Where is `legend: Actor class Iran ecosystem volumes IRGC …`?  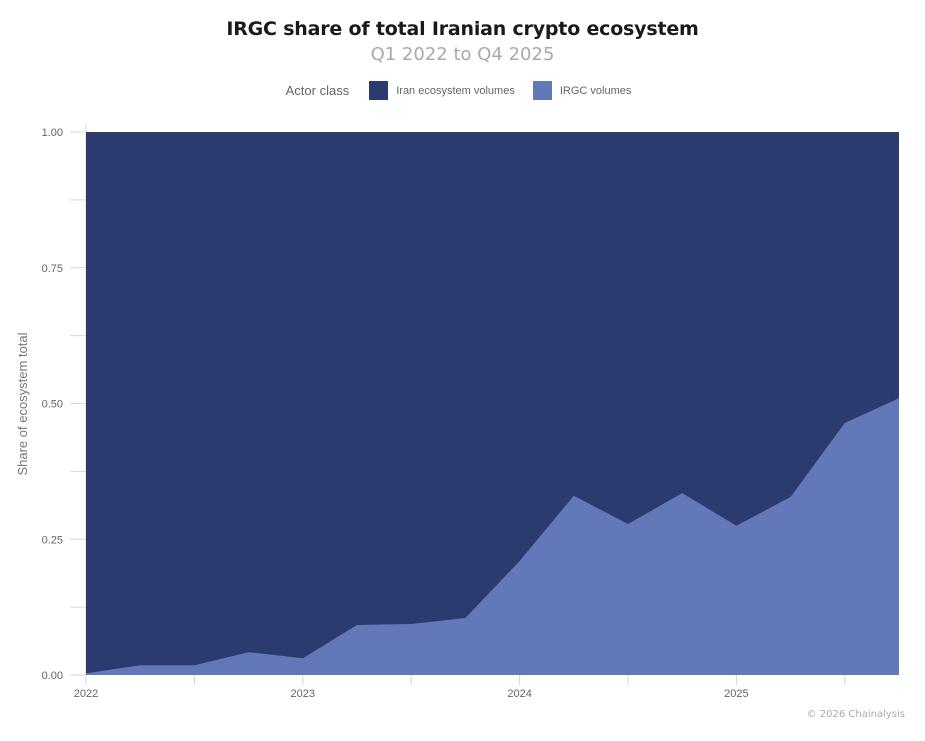
legend: Actor class Iran ecosystem volumes IRGC … is located at coordinates (462, 90).